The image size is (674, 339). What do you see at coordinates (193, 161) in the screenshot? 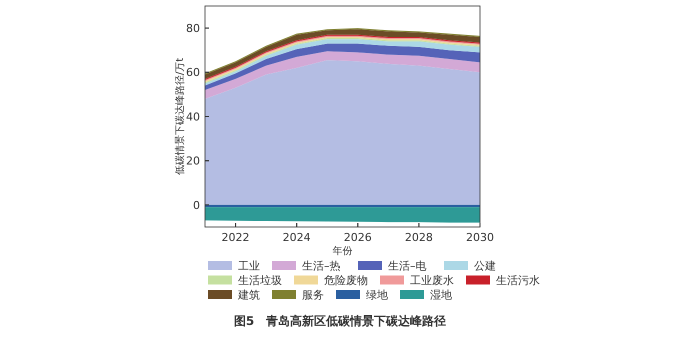
I see `y-tick-label: 20` at bounding box center [193, 161].